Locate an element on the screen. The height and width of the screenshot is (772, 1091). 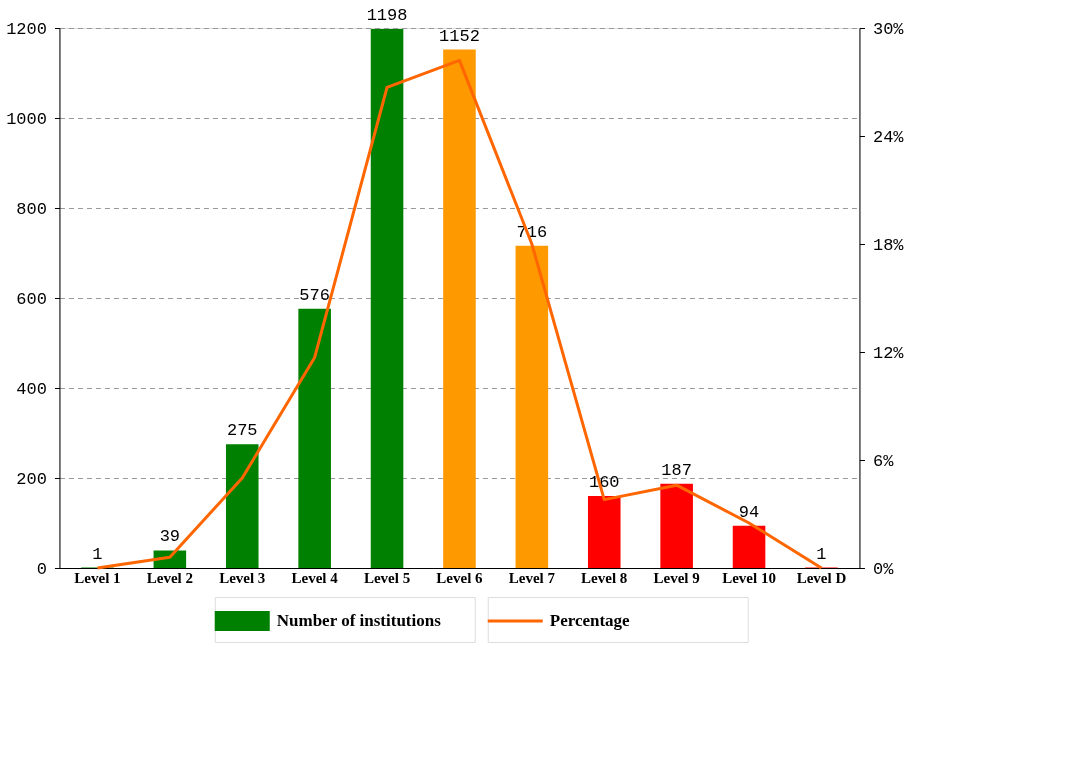
x-tick-label: Level 4 is located at coordinates (315, 577).